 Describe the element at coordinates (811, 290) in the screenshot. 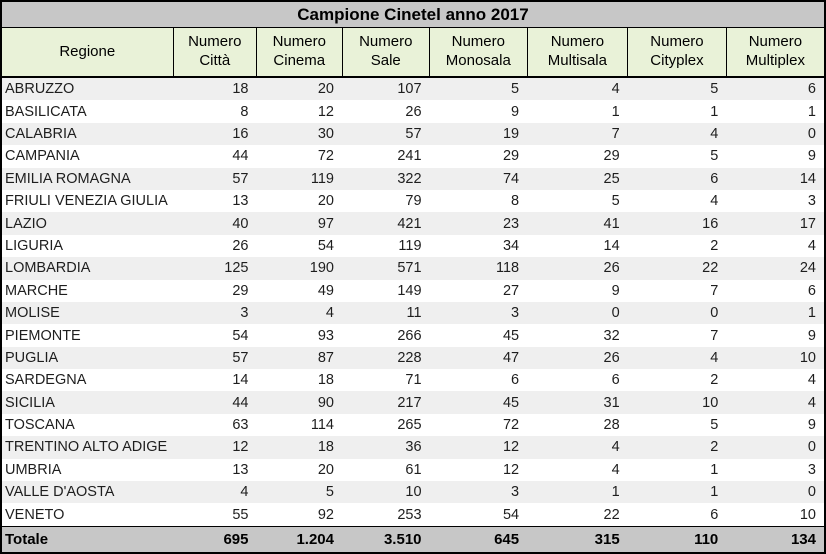

I see `multiplex-value-cell: 6` at that location.